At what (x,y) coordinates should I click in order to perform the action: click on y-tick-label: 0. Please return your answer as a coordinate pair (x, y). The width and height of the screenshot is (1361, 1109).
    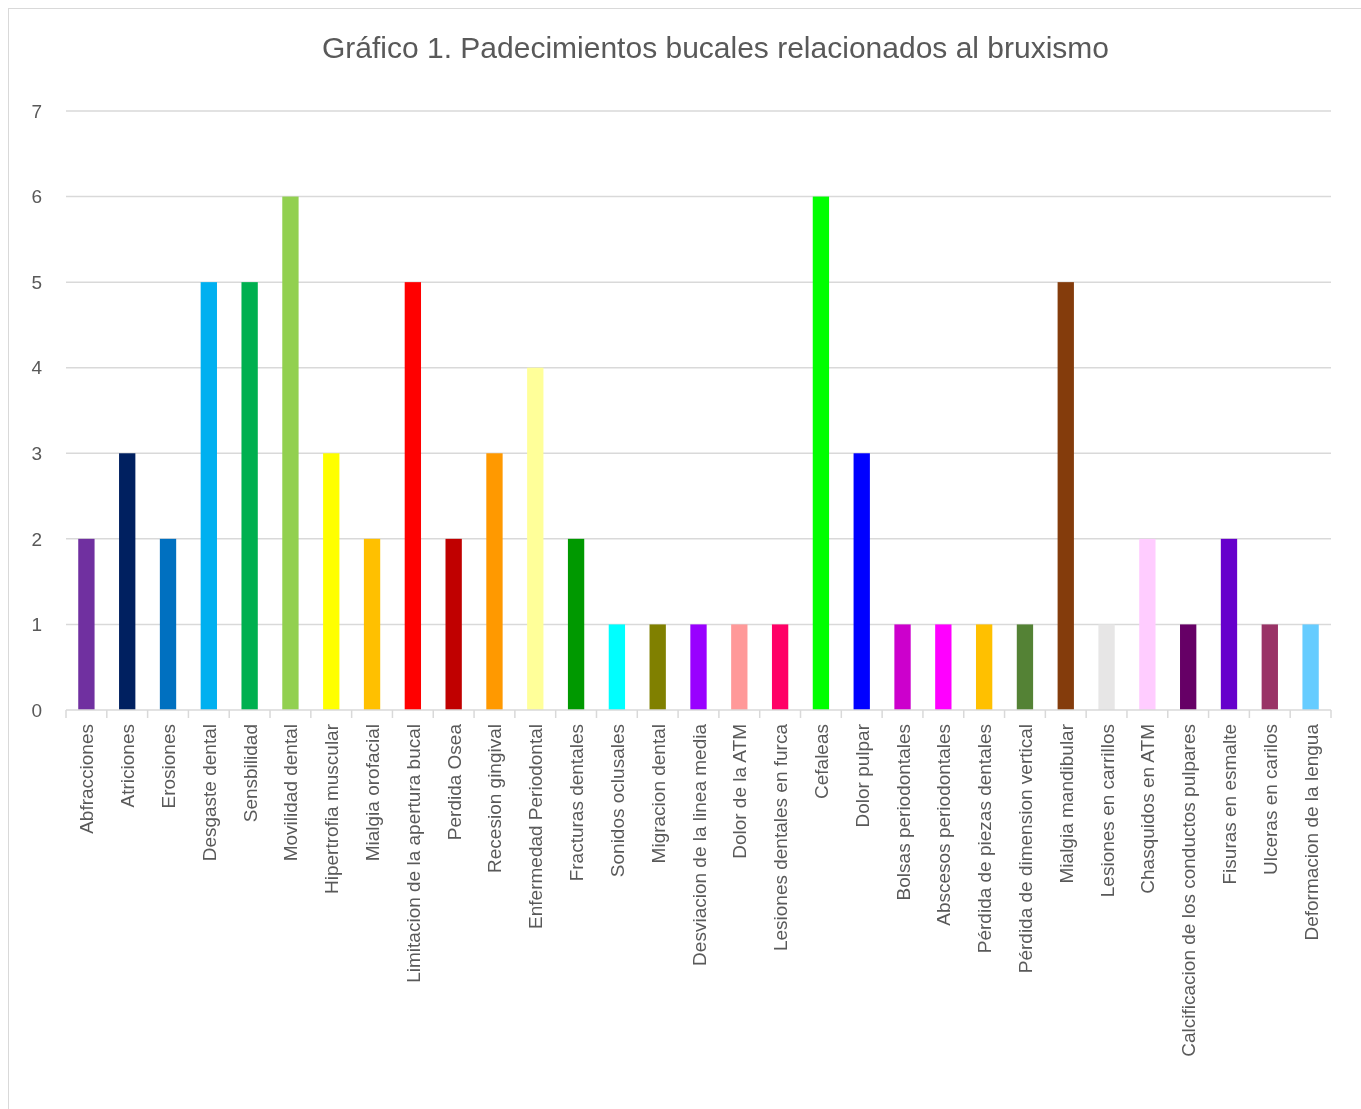
    Looking at the image, I should click on (36, 710).